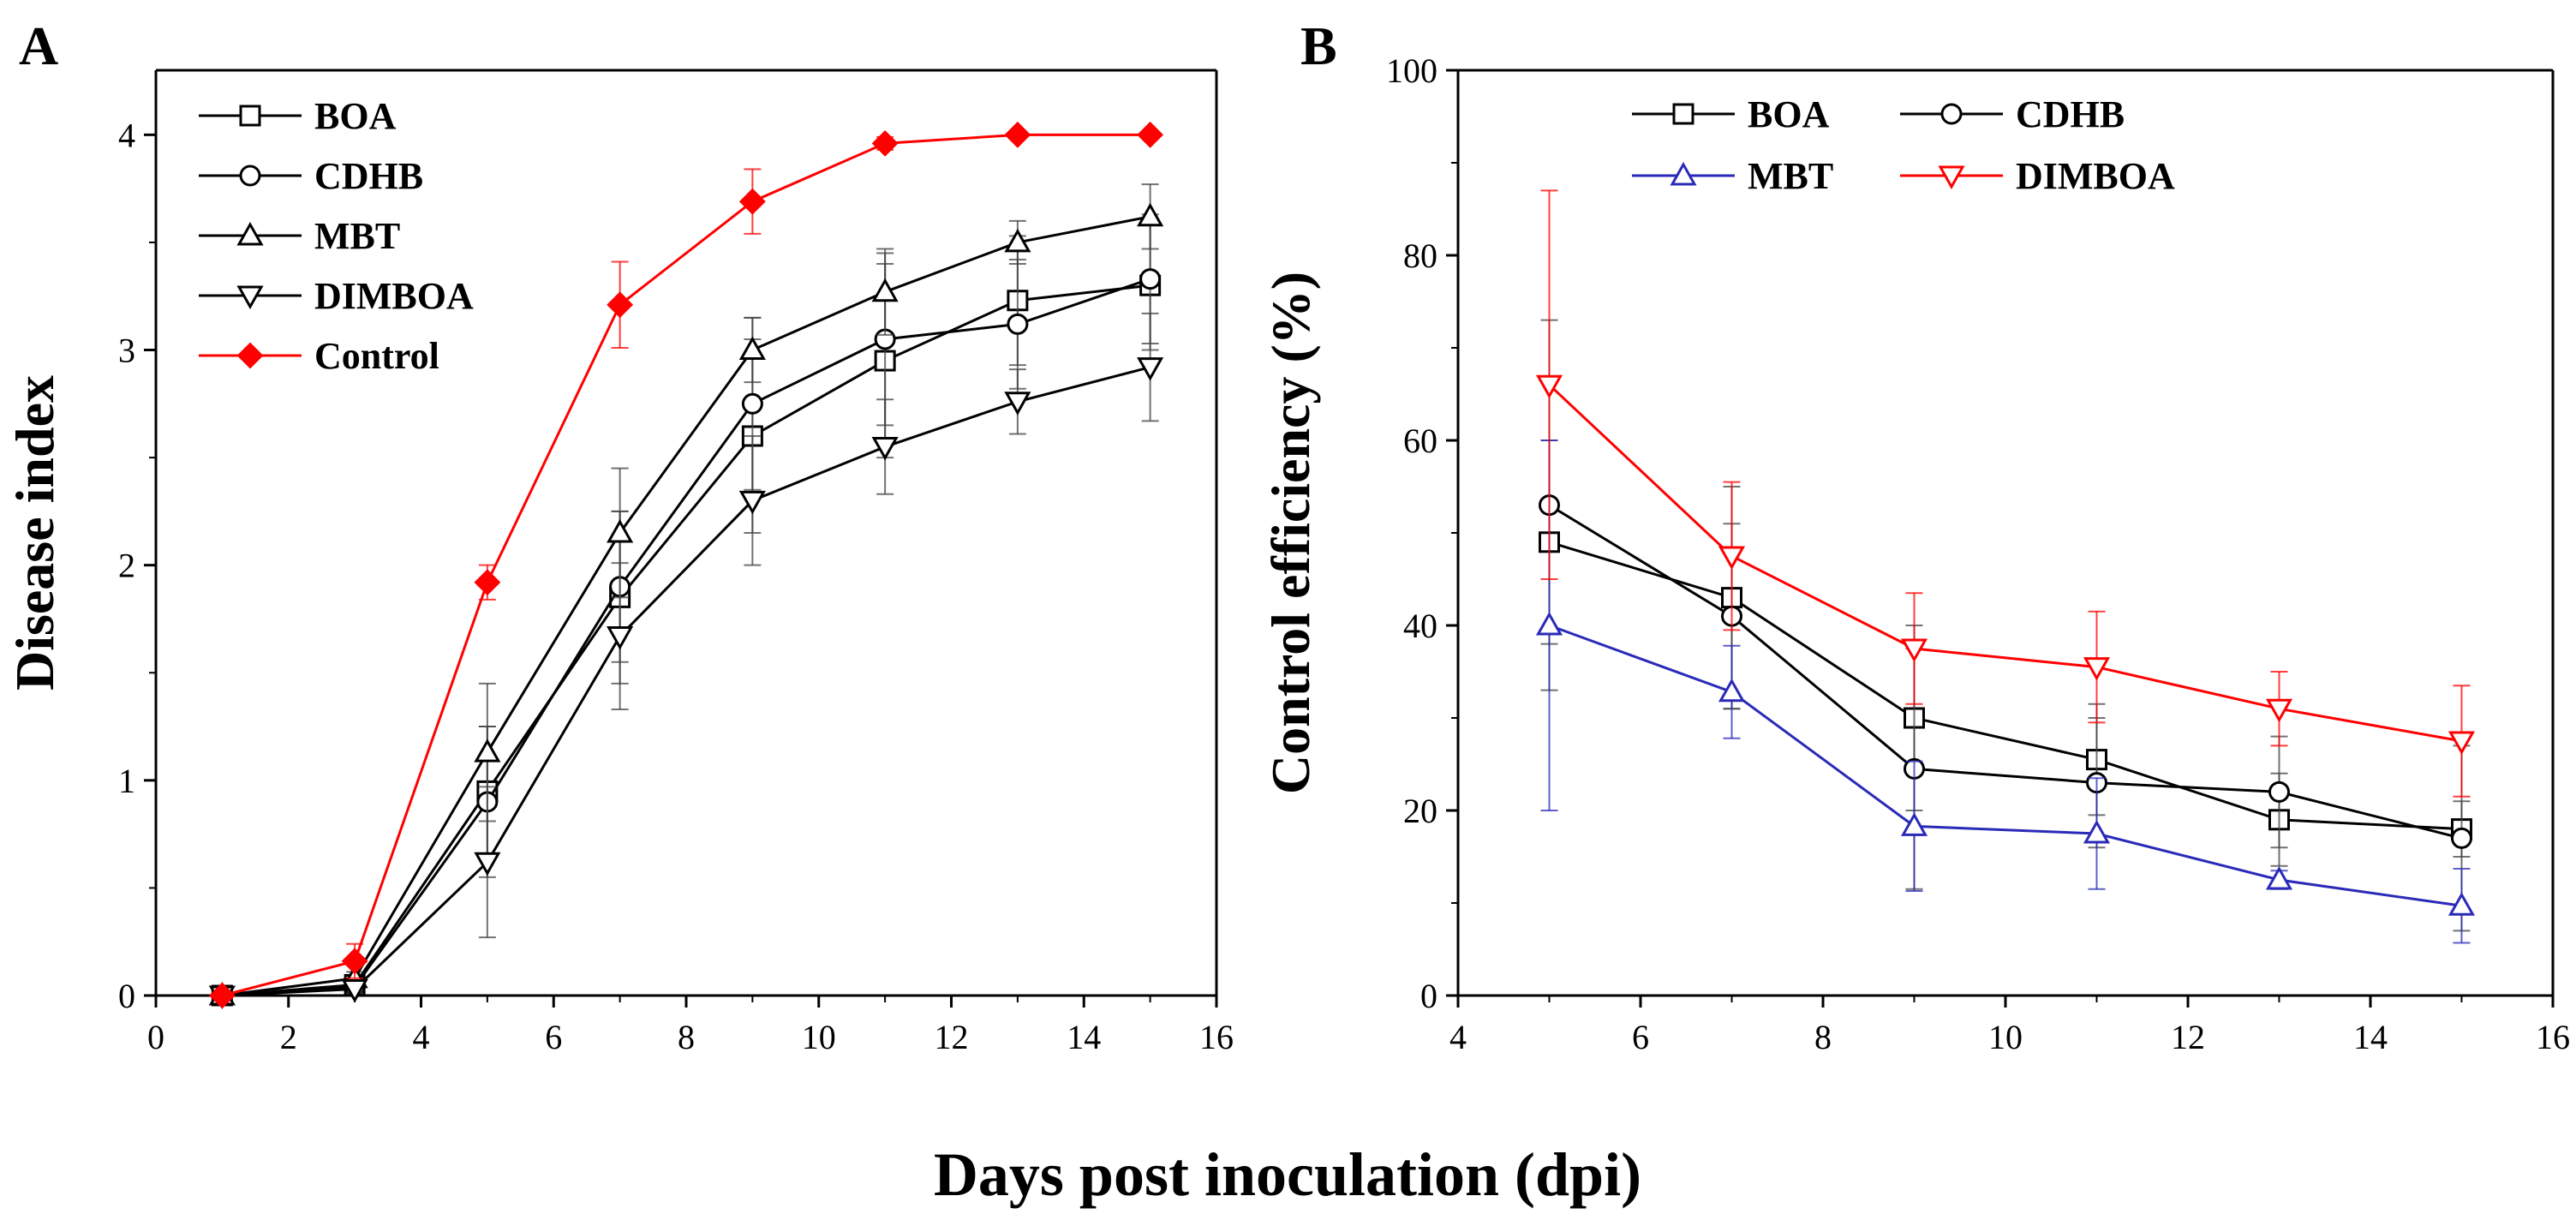  Describe the element at coordinates (1420, 255) in the screenshot. I see `panel-b-y-tick-label: 80` at that location.